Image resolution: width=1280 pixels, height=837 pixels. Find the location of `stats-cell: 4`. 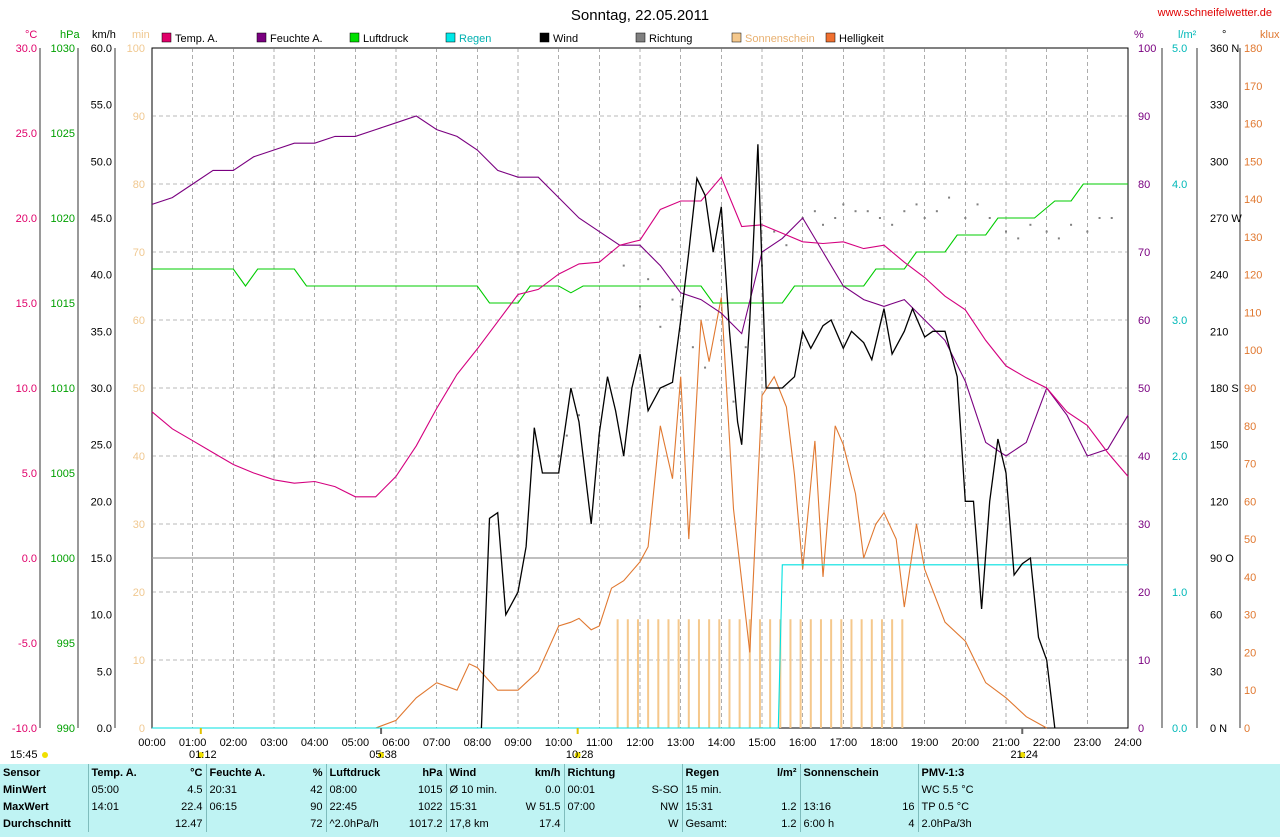

stats-cell: 4 is located at coordinates (911, 823).